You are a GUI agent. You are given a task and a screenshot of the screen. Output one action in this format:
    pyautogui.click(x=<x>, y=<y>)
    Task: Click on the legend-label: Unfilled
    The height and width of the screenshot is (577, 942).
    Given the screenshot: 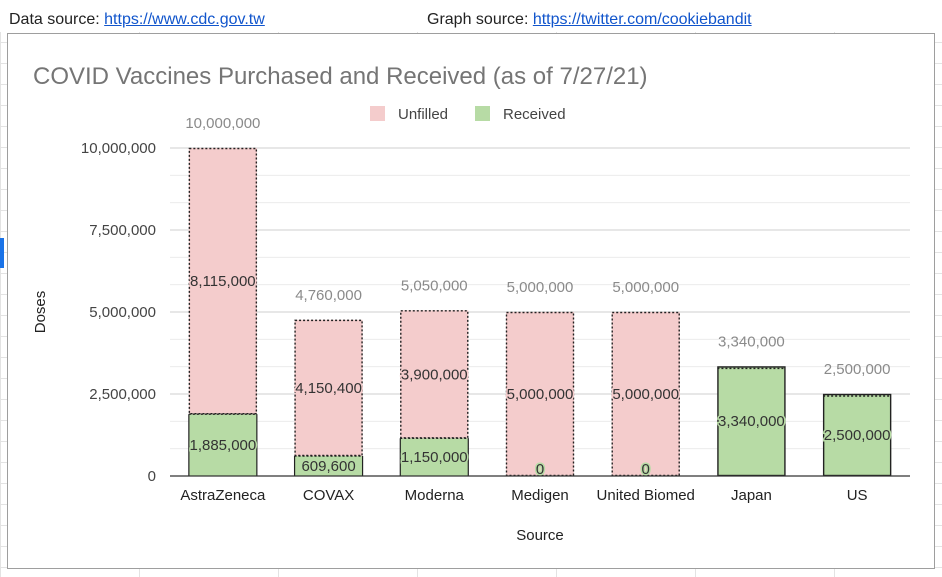 What is the action you would take?
    pyautogui.click(x=423, y=114)
    